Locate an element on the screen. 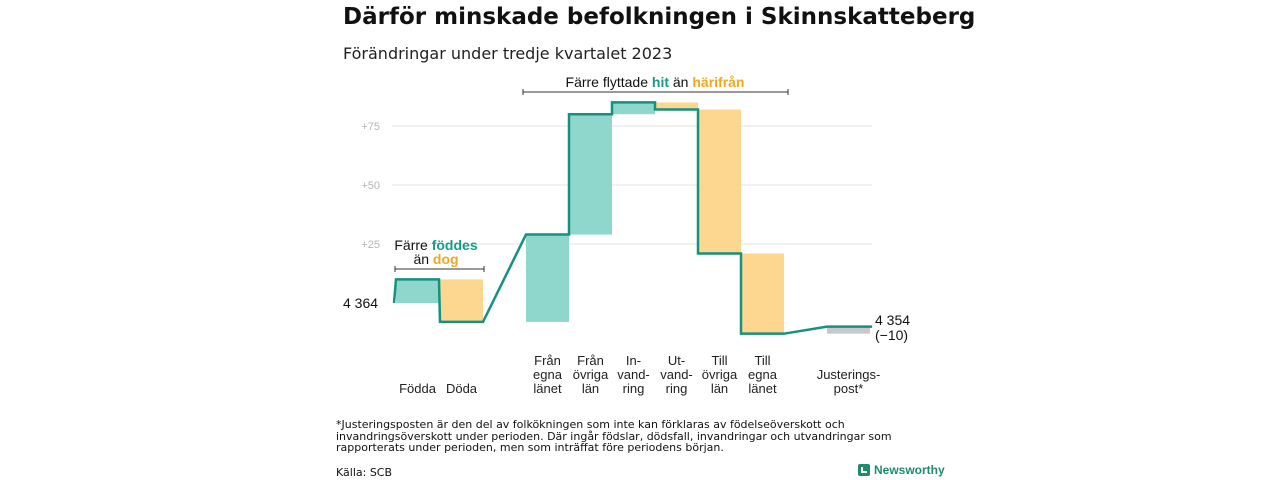 The height and width of the screenshot is (480, 1280). category-label-6: Till övriga län is located at coordinates (720, 374).